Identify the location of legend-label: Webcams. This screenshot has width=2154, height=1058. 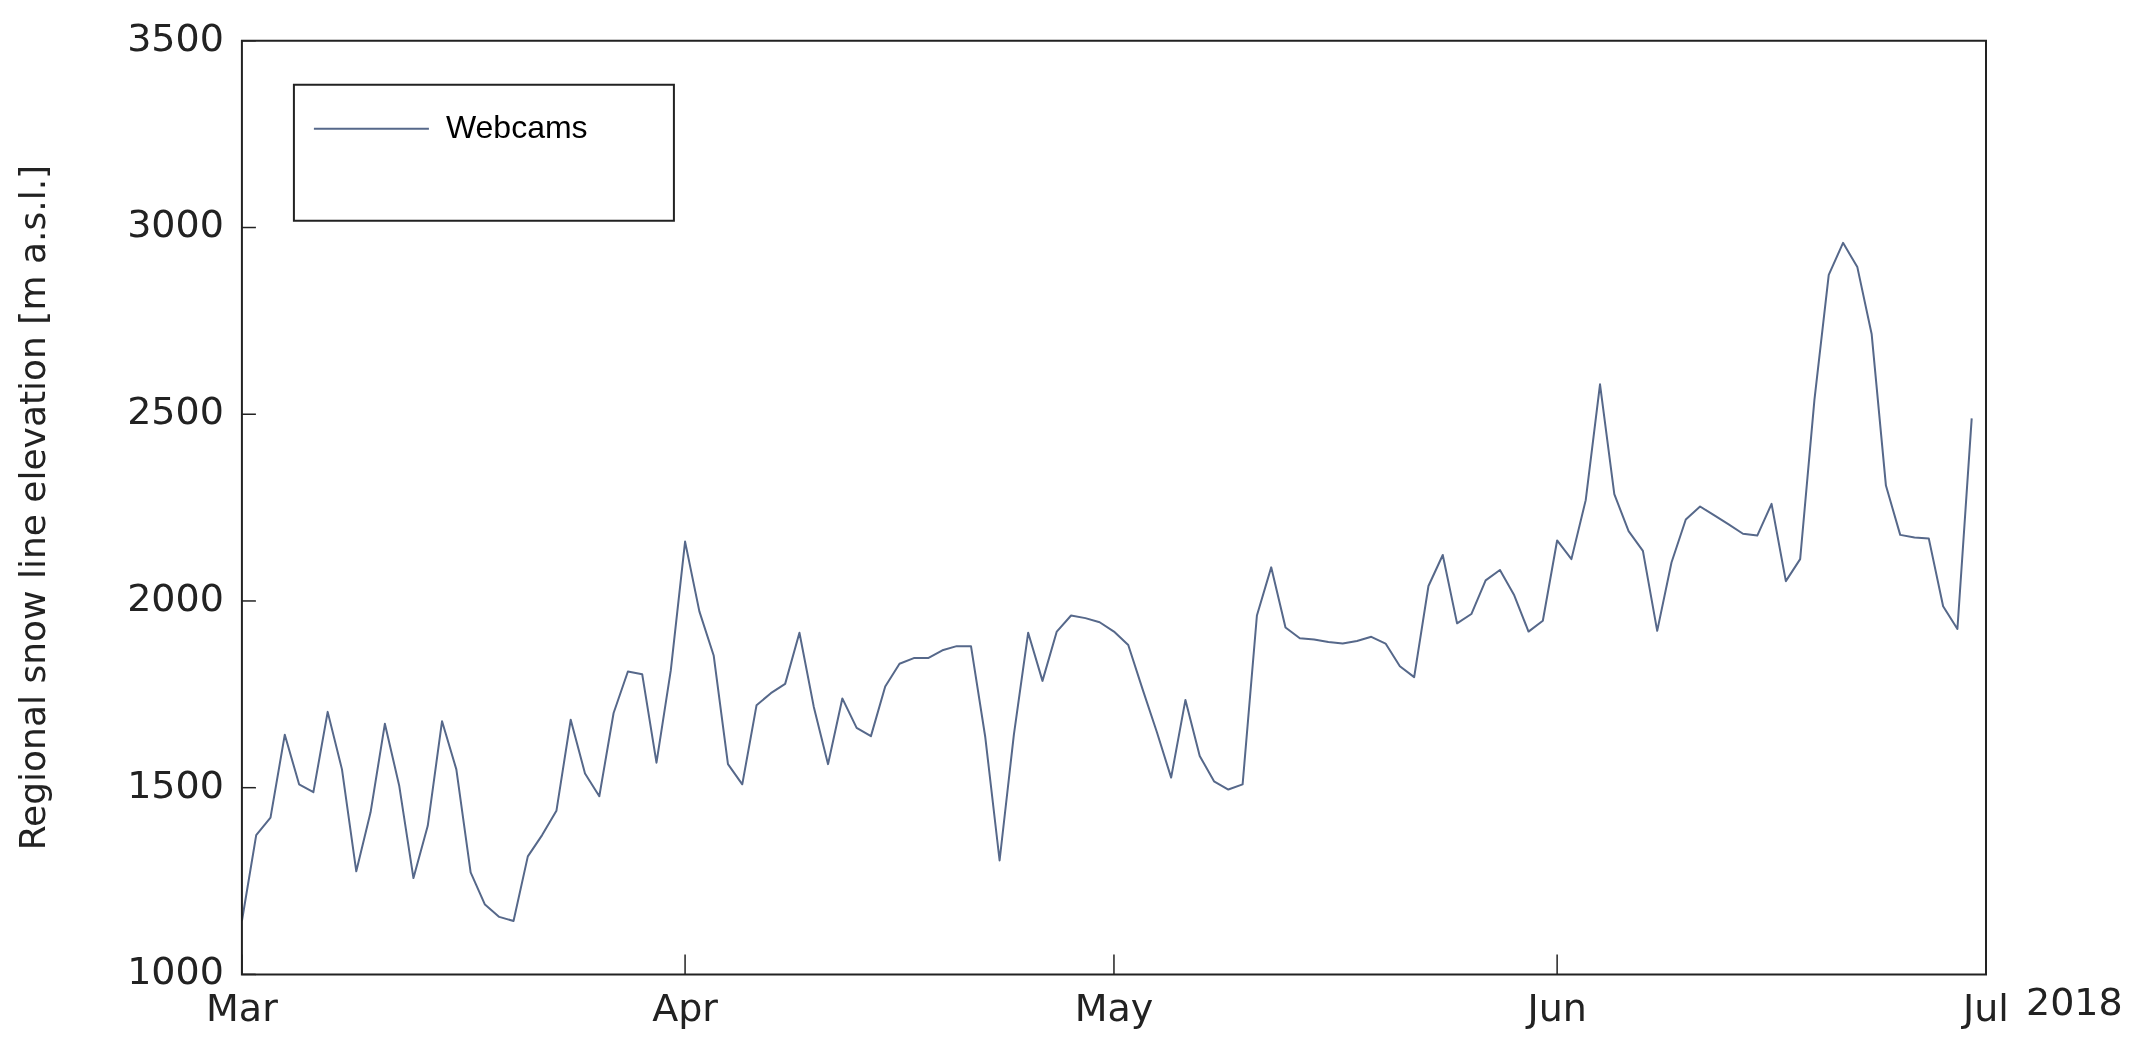
(516, 126).